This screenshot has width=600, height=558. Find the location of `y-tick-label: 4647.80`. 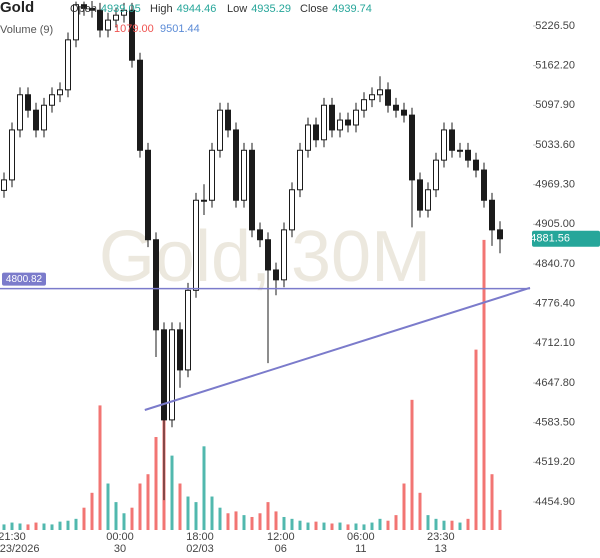

y-tick-label: 4647.80 is located at coordinates (555, 383).